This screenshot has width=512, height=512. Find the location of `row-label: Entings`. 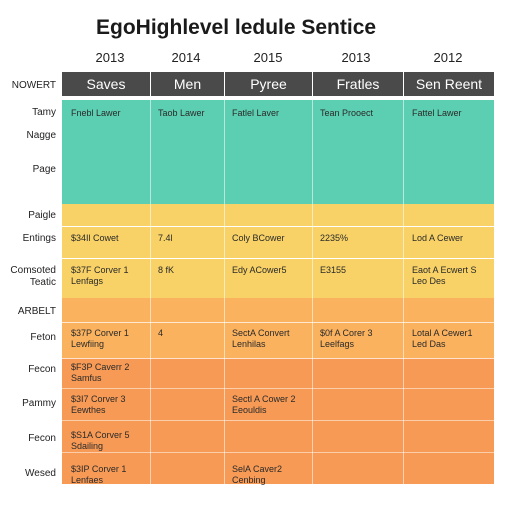

row-label: Entings is located at coordinates (39, 238).